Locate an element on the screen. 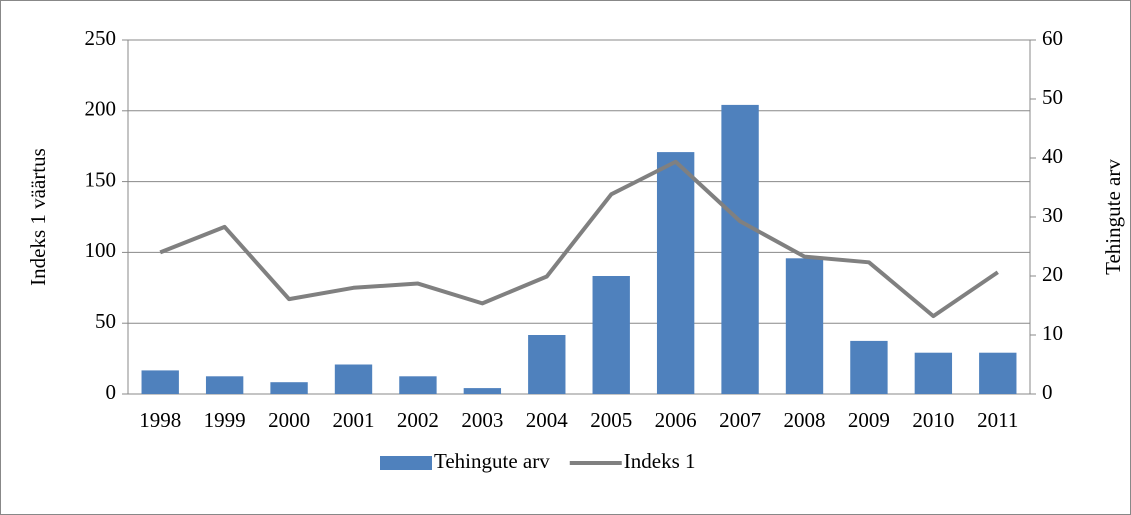 This screenshot has width=1131, height=515. x-tick-label: 2010 is located at coordinates (933, 420).